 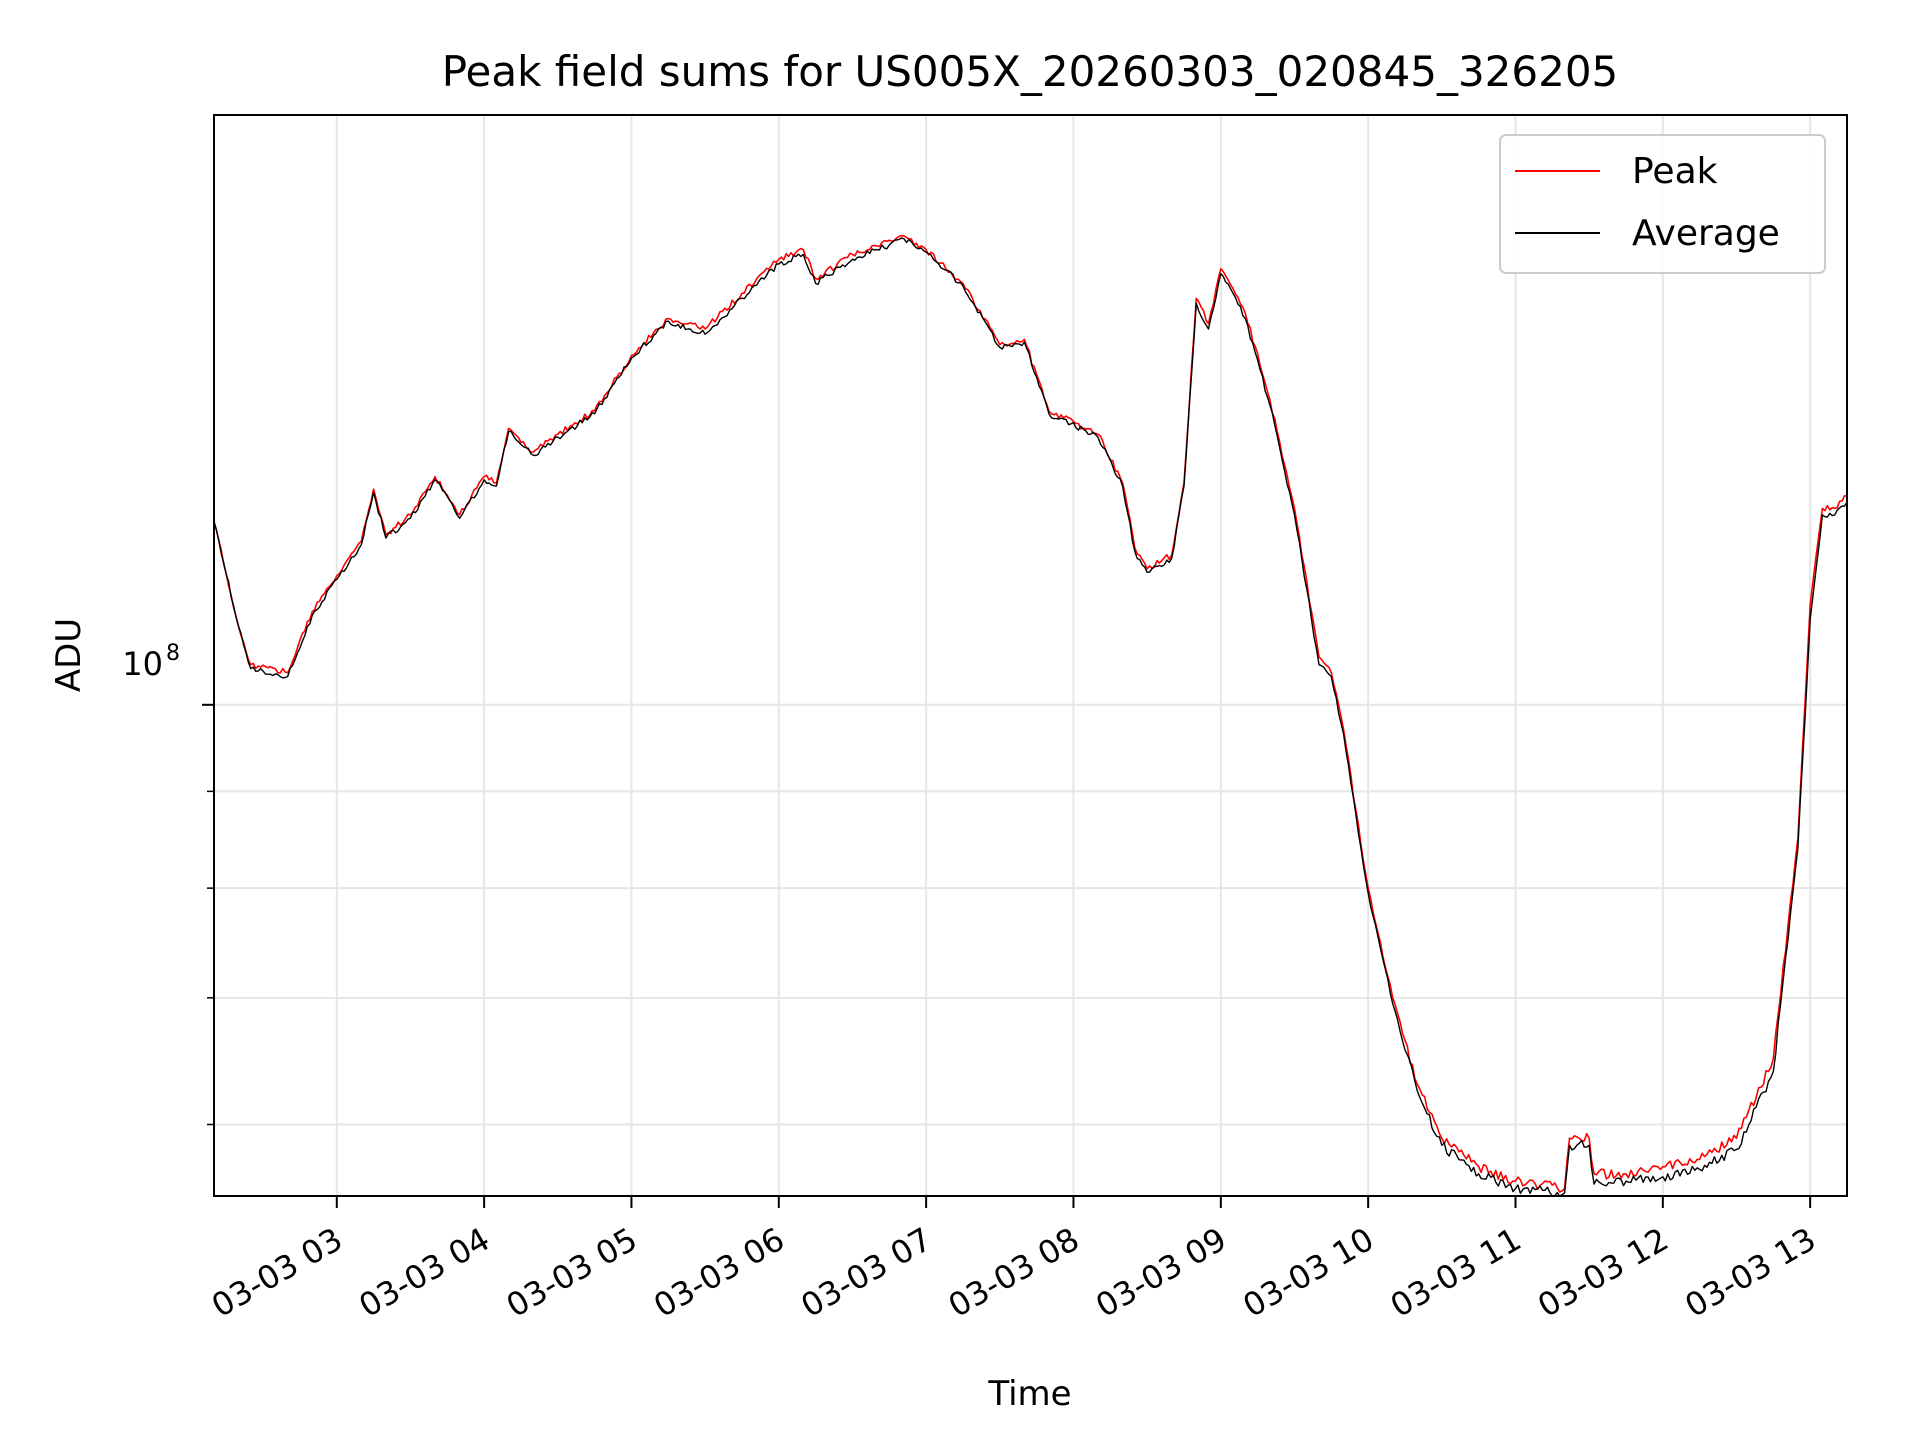 I want to click on y-axis-title: ADU, so click(x=69, y=655).